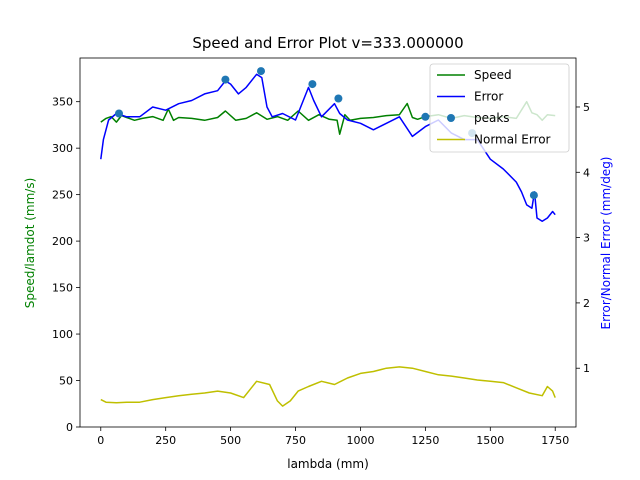 This screenshot has height=480, width=640. Describe the element at coordinates (62, 102) in the screenshot. I see `y-left-tick-label: 350` at that location.